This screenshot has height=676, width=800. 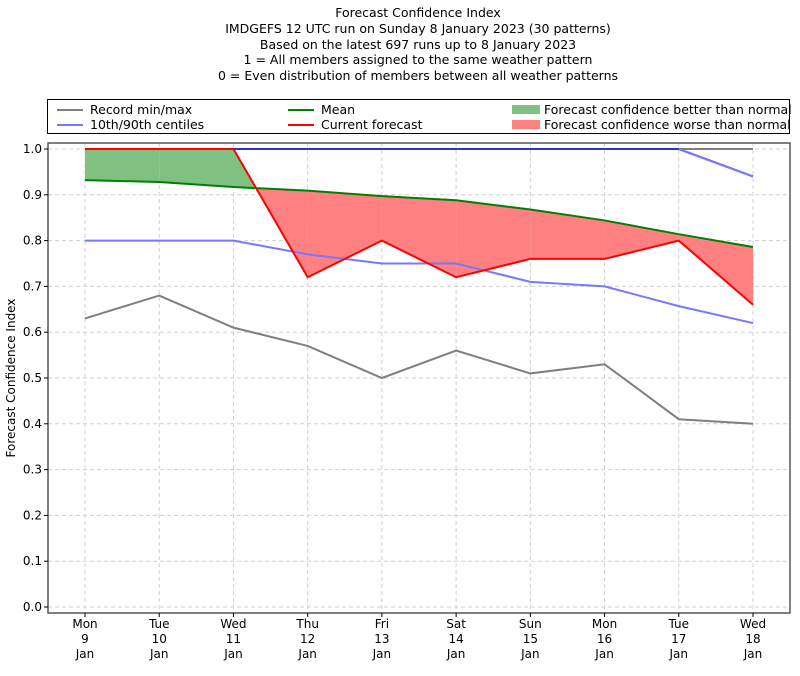 What do you see at coordinates (338, 109) in the screenshot?
I see `legend-label: Mean` at bounding box center [338, 109].